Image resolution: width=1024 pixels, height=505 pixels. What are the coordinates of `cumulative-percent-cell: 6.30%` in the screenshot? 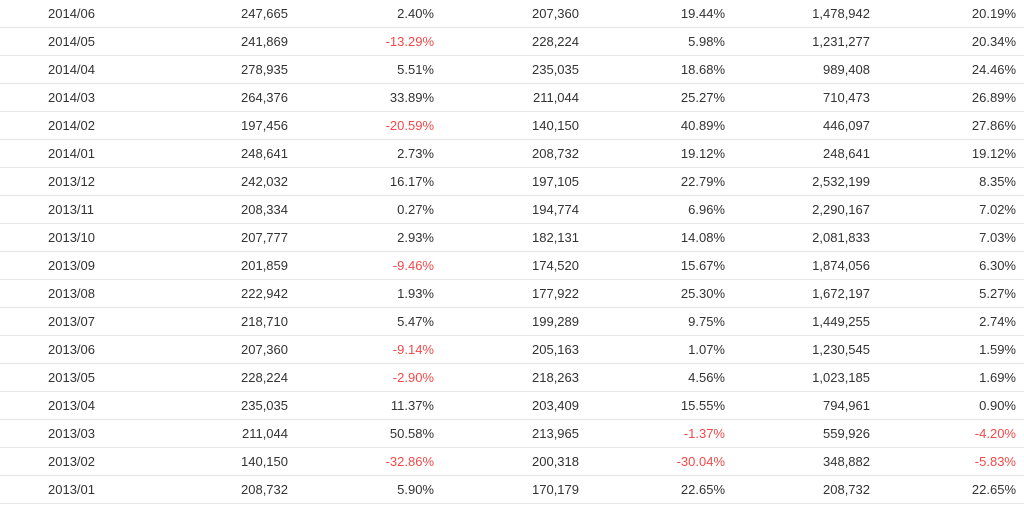 It's located at (997, 265).